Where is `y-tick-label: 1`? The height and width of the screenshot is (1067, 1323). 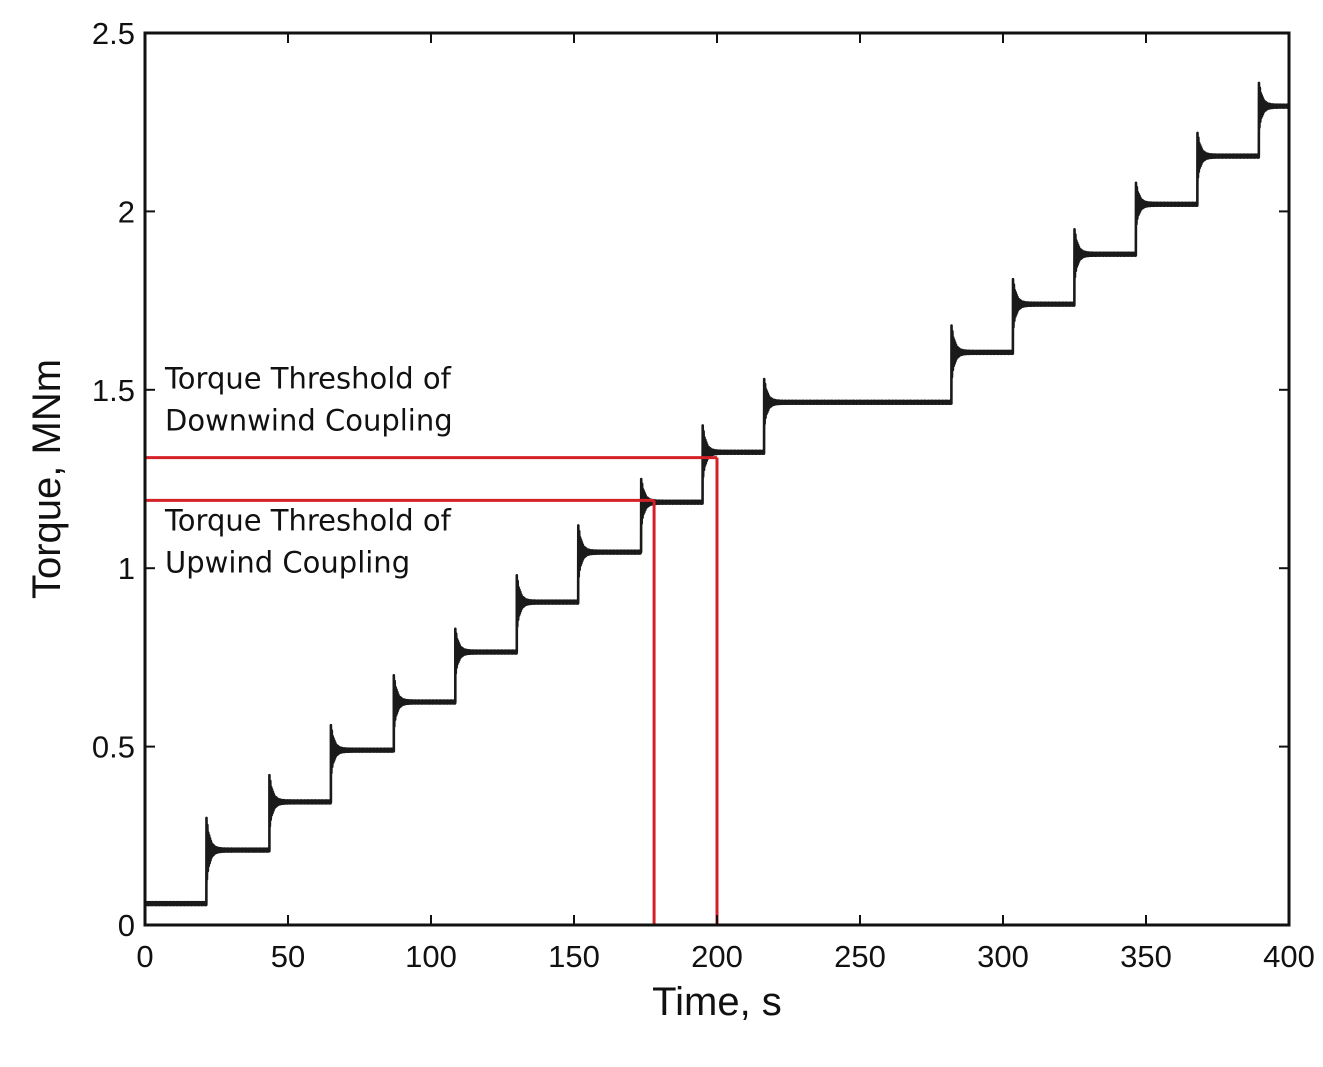 y-tick-label: 1 is located at coordinates (126, 568).